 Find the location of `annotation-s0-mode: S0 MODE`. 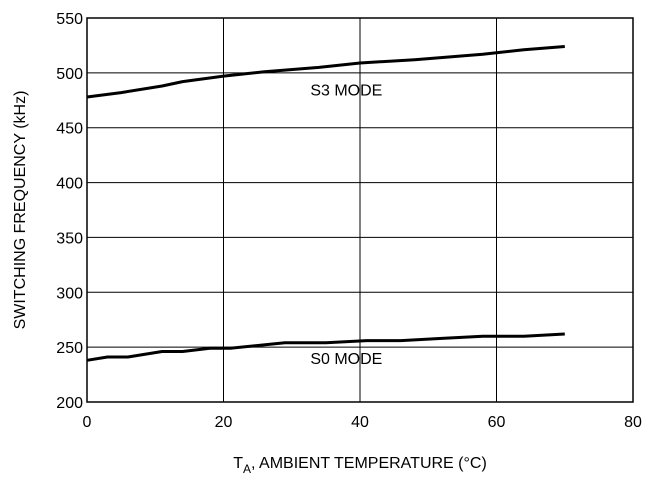

annotation-s0-mode: S0 MODE is located at coordinates (346, 359).